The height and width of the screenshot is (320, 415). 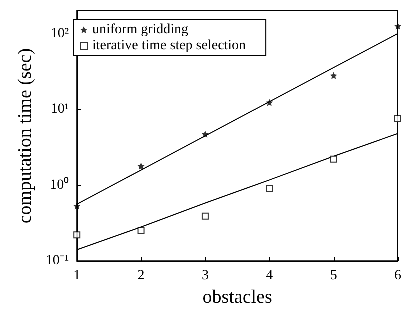 I want to click on x-tick-label: 2, so click(x=141, y=276).